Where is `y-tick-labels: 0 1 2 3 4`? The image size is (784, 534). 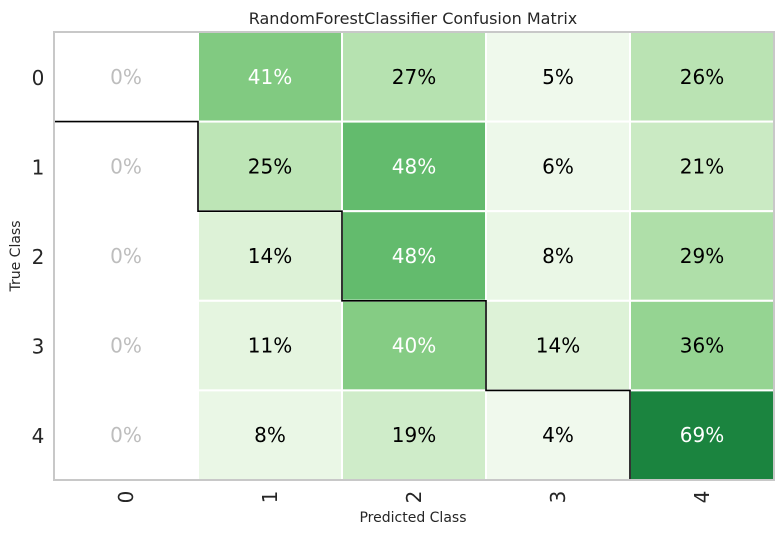
y-tick-labels: 0 1 2 3 4 is located at coordinates (38, 257).